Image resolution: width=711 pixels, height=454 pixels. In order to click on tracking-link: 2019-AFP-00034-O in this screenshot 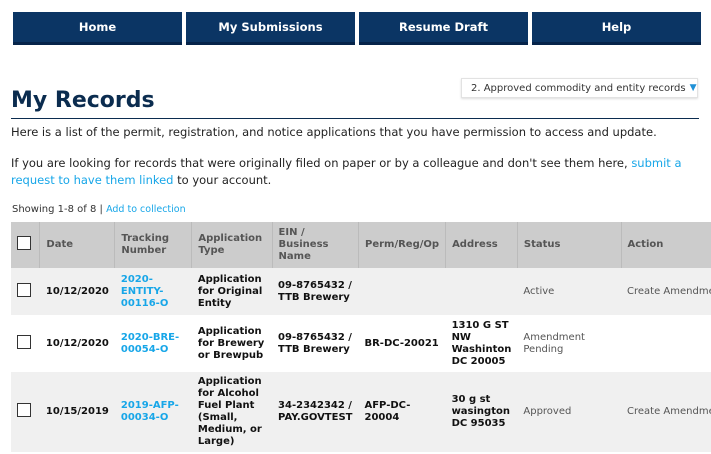, I will do `click(153, 412)`.